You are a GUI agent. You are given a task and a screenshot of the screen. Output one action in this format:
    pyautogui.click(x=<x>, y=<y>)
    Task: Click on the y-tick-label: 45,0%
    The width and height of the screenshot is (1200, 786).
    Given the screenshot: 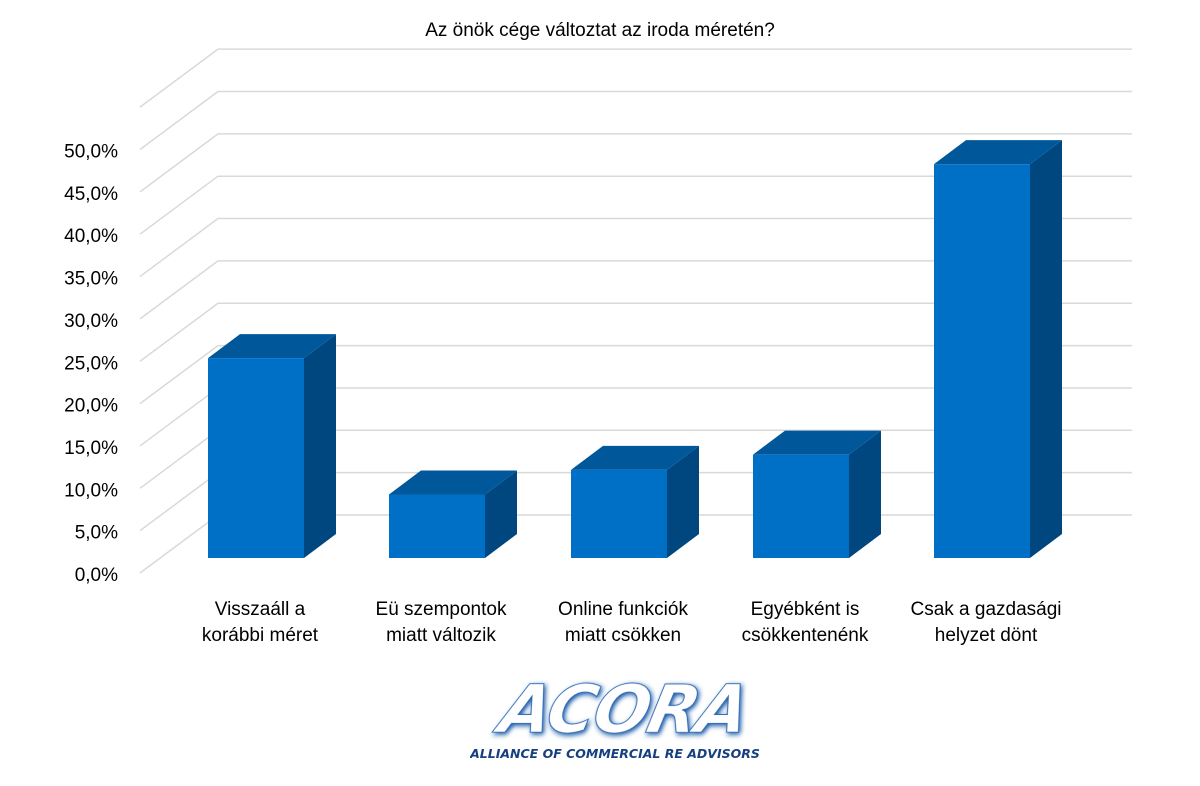 What is the action you would take?
    pyautogui.click(x=91, y=194)
    